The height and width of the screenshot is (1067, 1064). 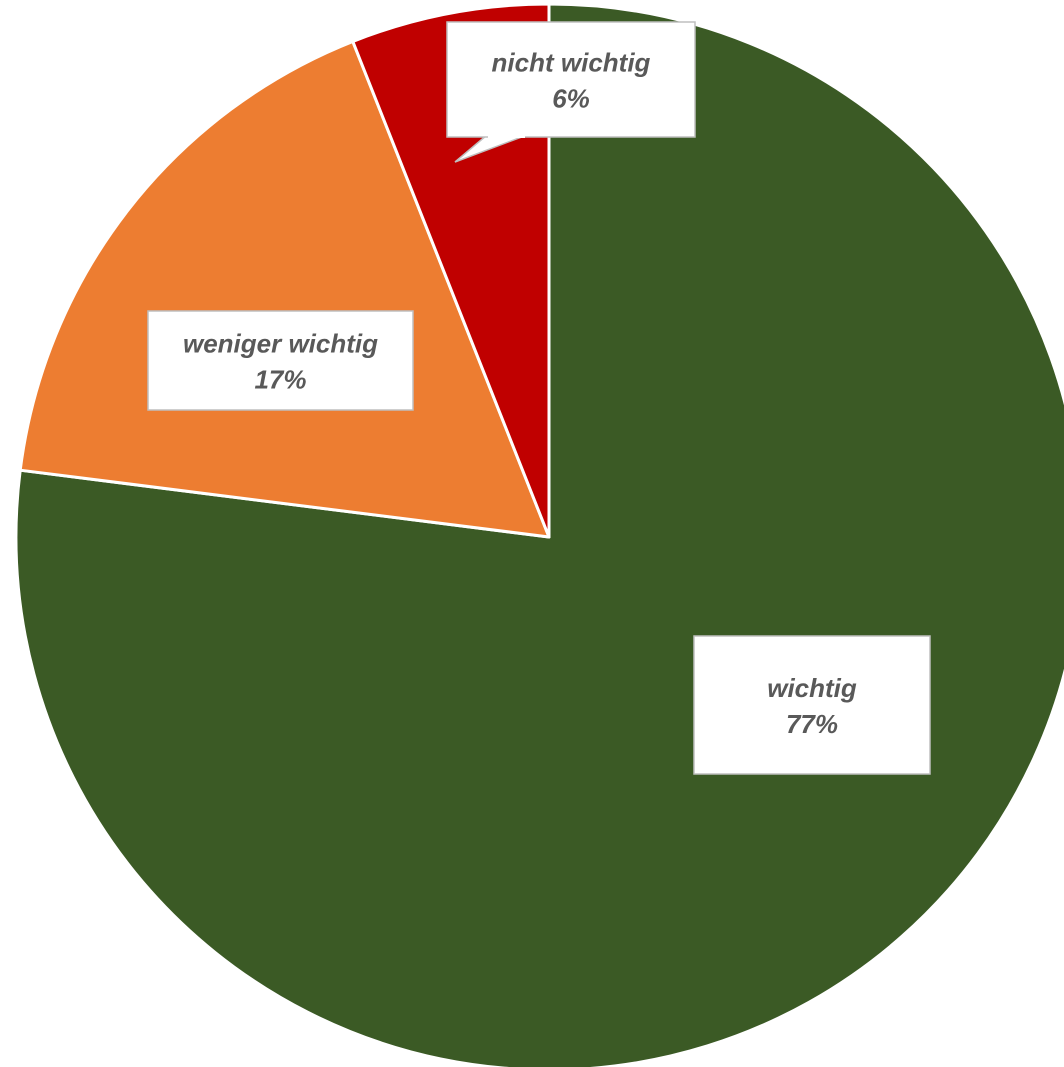 I want to click on data-label-nicht-wichtig: nicht wichtig 6%, so click(x=571, y=92).